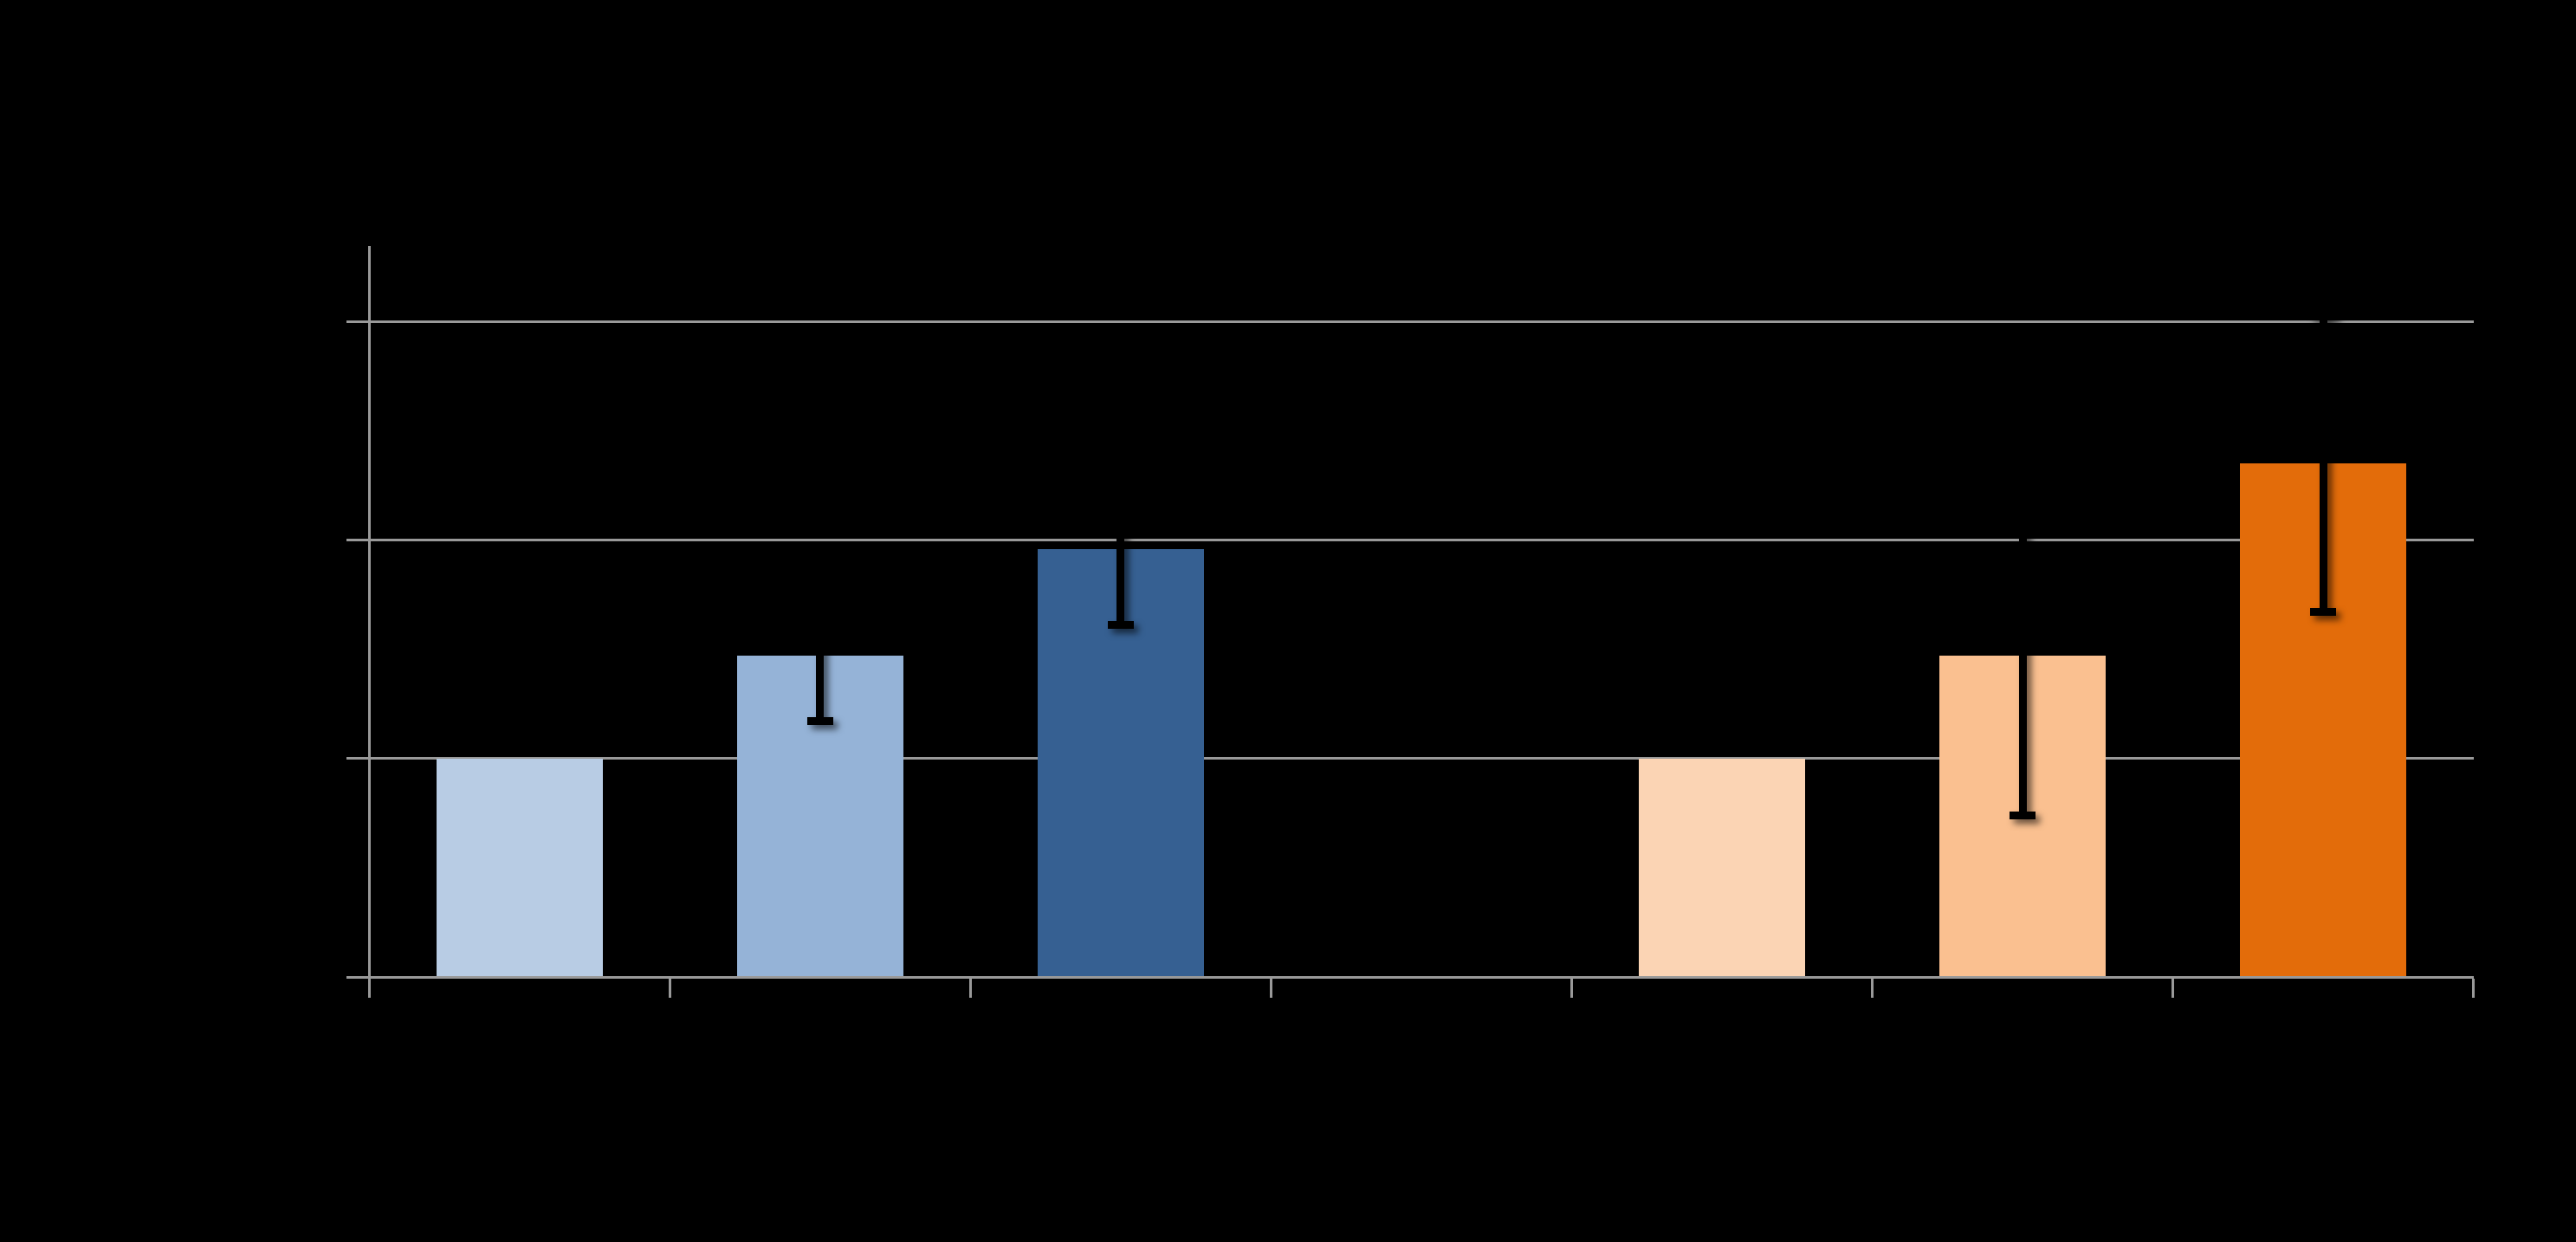 The image size is (2576, 1242). Describe the element at coordinates (369, 622) in the screenshot. I see `y-axis-line` at that location.